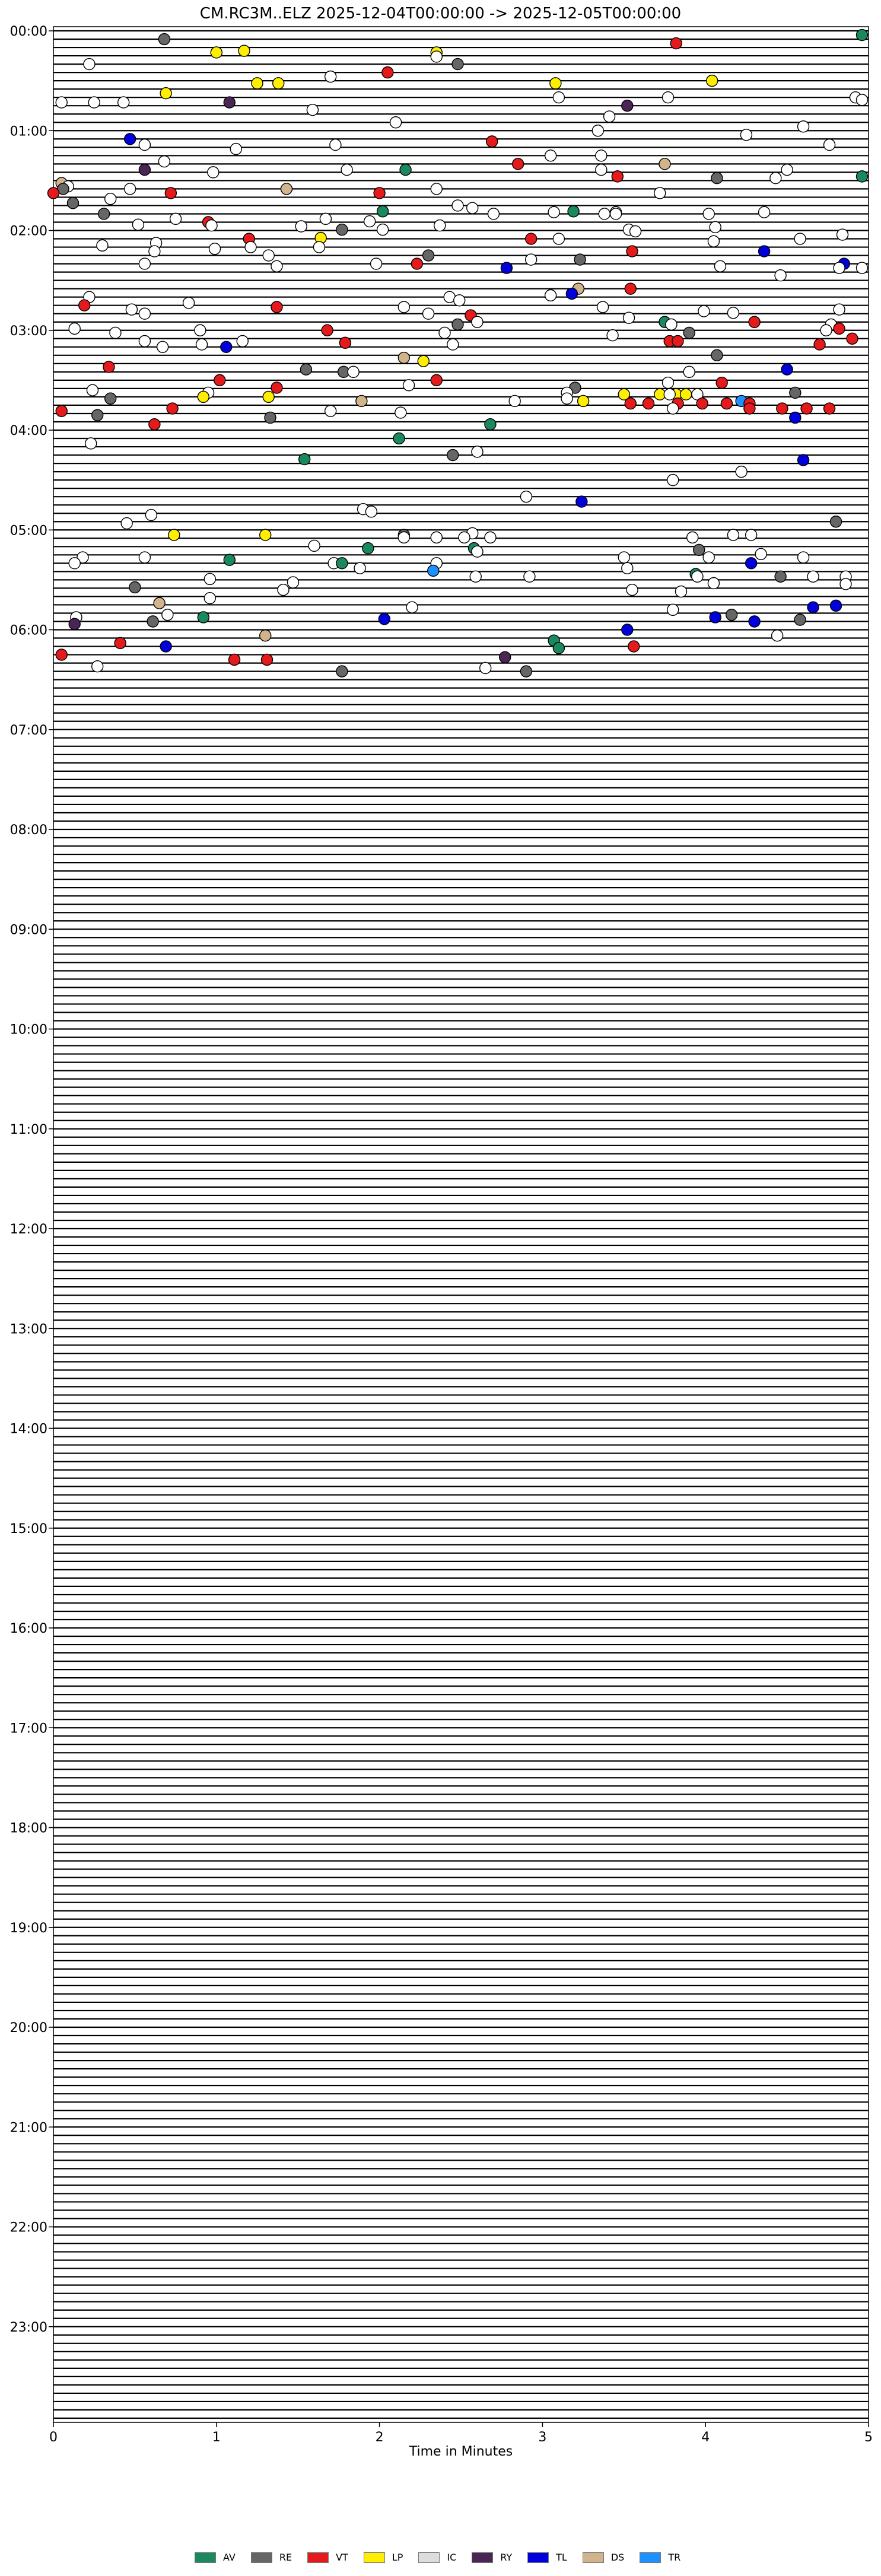 The image size is (881, 2576). Describe the element at coordinates (28, 31) in the screenshot. I see `y-tick-label: 00:00` at that location.